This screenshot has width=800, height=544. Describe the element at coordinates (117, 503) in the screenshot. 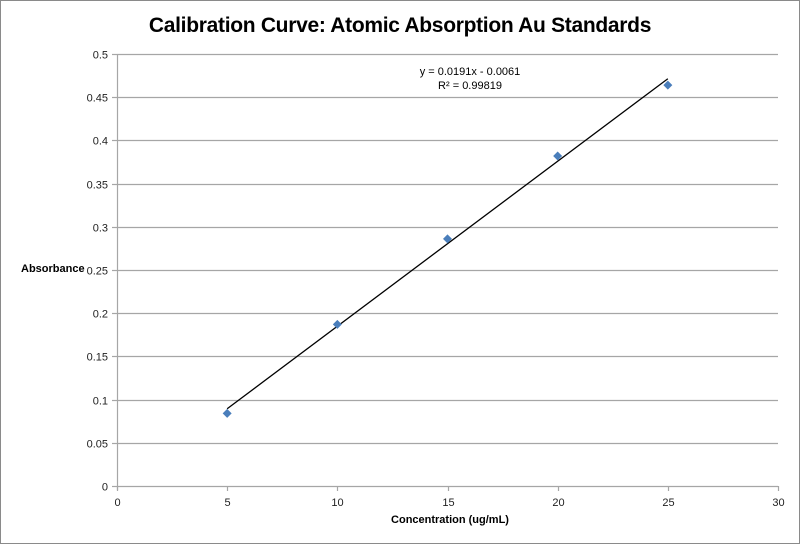

I see `x-tick-label: 0` at that location.